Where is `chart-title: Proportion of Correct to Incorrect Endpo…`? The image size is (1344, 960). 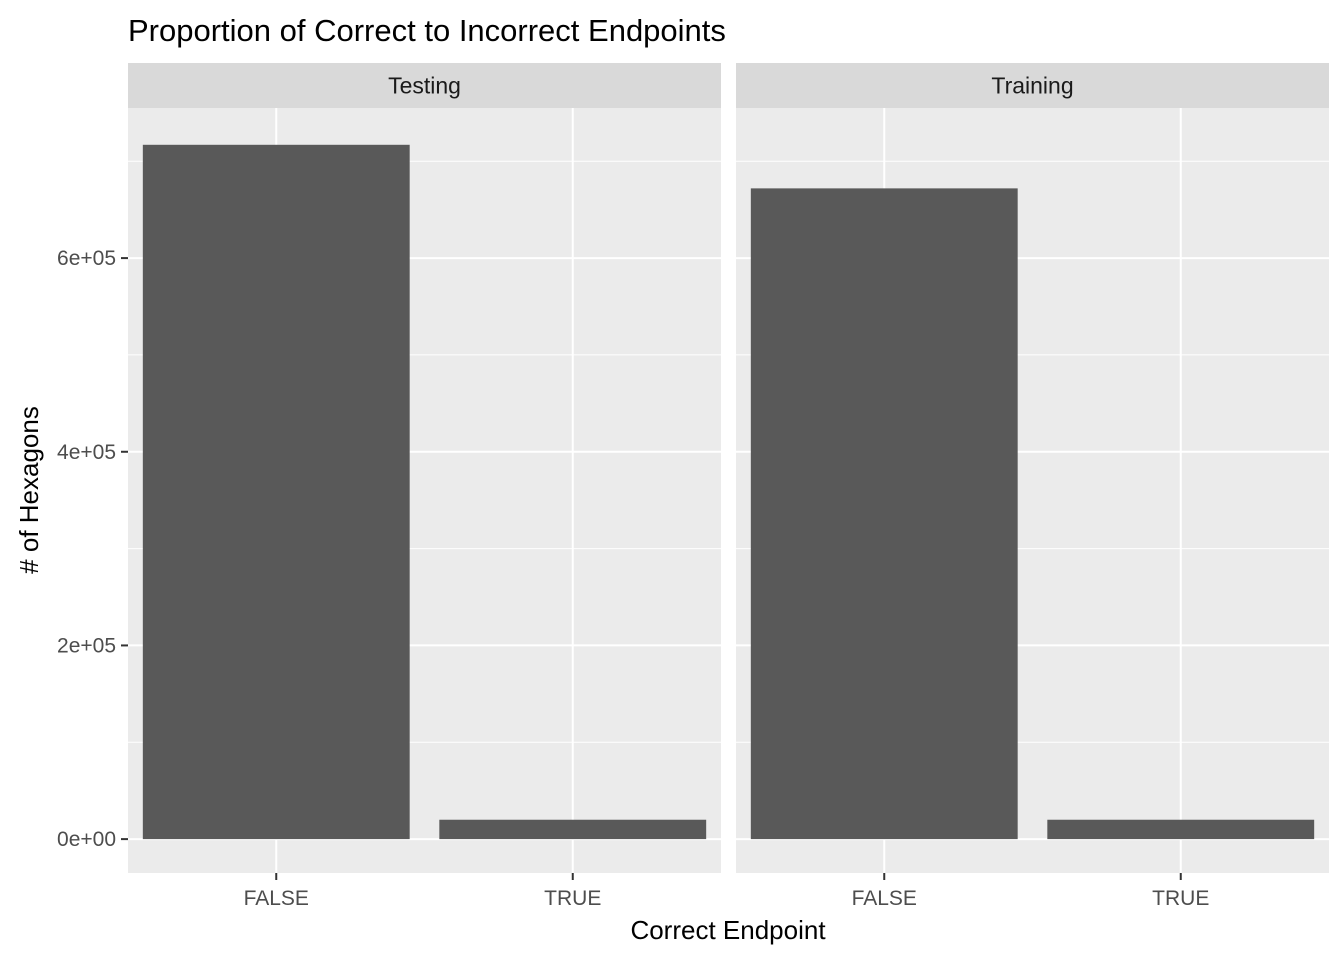 chart-title: Proportion of Correct to Incorrect Endpo… is located at coordinates (427, 30).